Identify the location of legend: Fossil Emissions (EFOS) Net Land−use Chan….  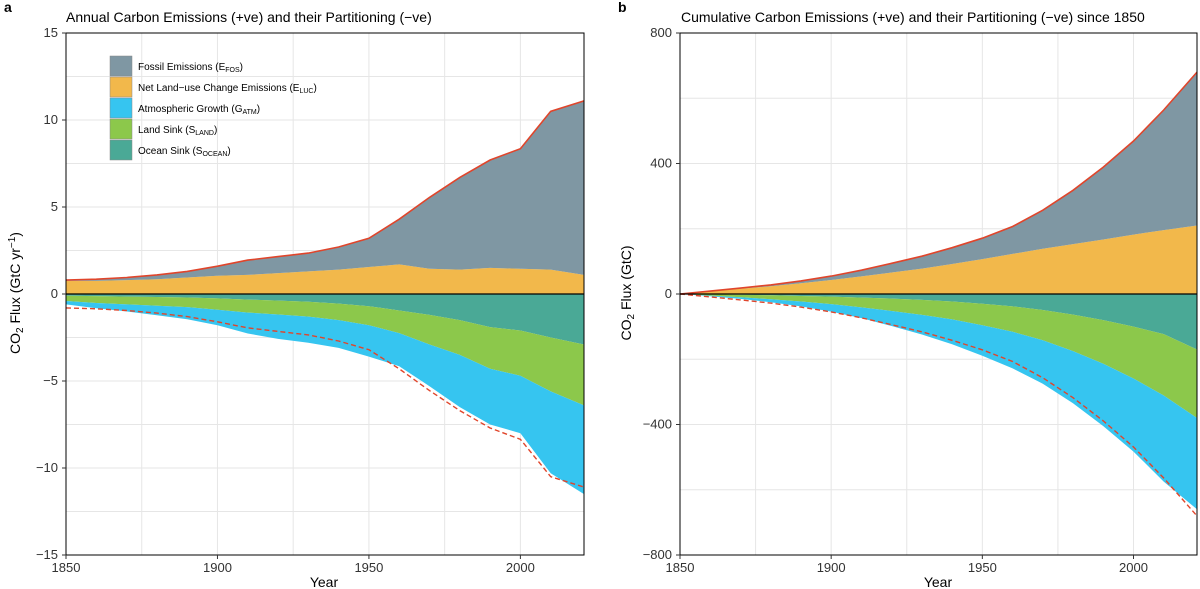
(213, 108).